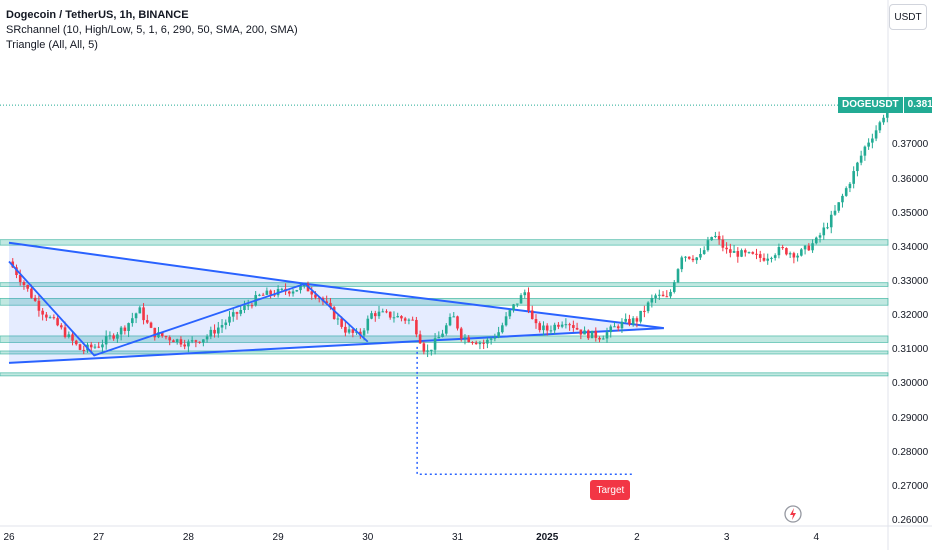 The image size is (932, 555). I want to click on lightning-logo-icon, so click(793, 514).